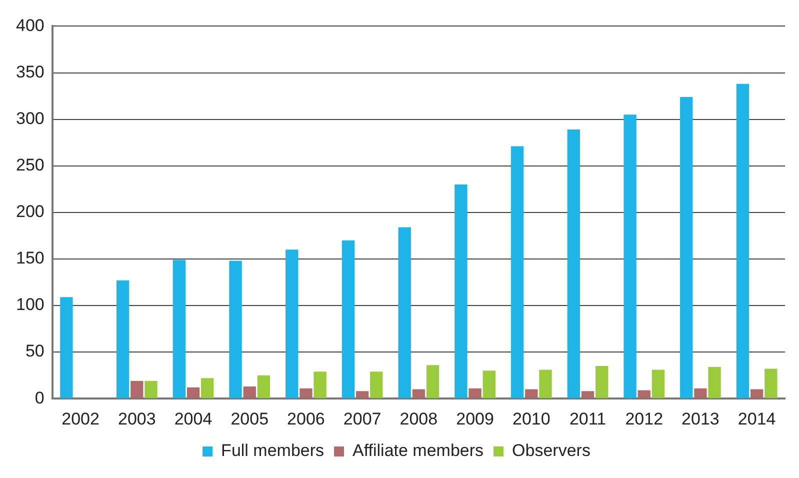  I want to click on x-tick-label: 2006, so click(306, 418).